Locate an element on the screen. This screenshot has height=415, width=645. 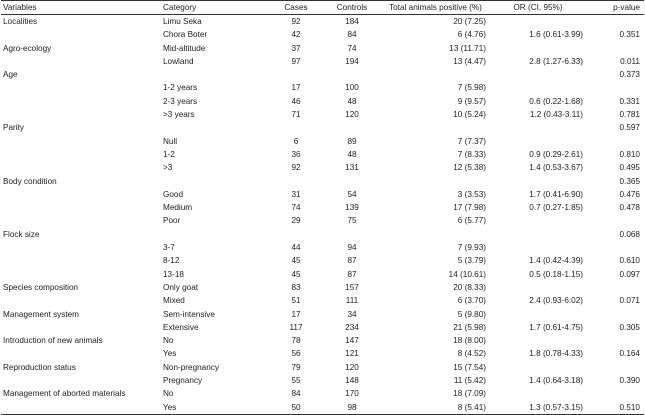
cell-total-positive: 15 (7.54) is located at coordinates (469, 367).